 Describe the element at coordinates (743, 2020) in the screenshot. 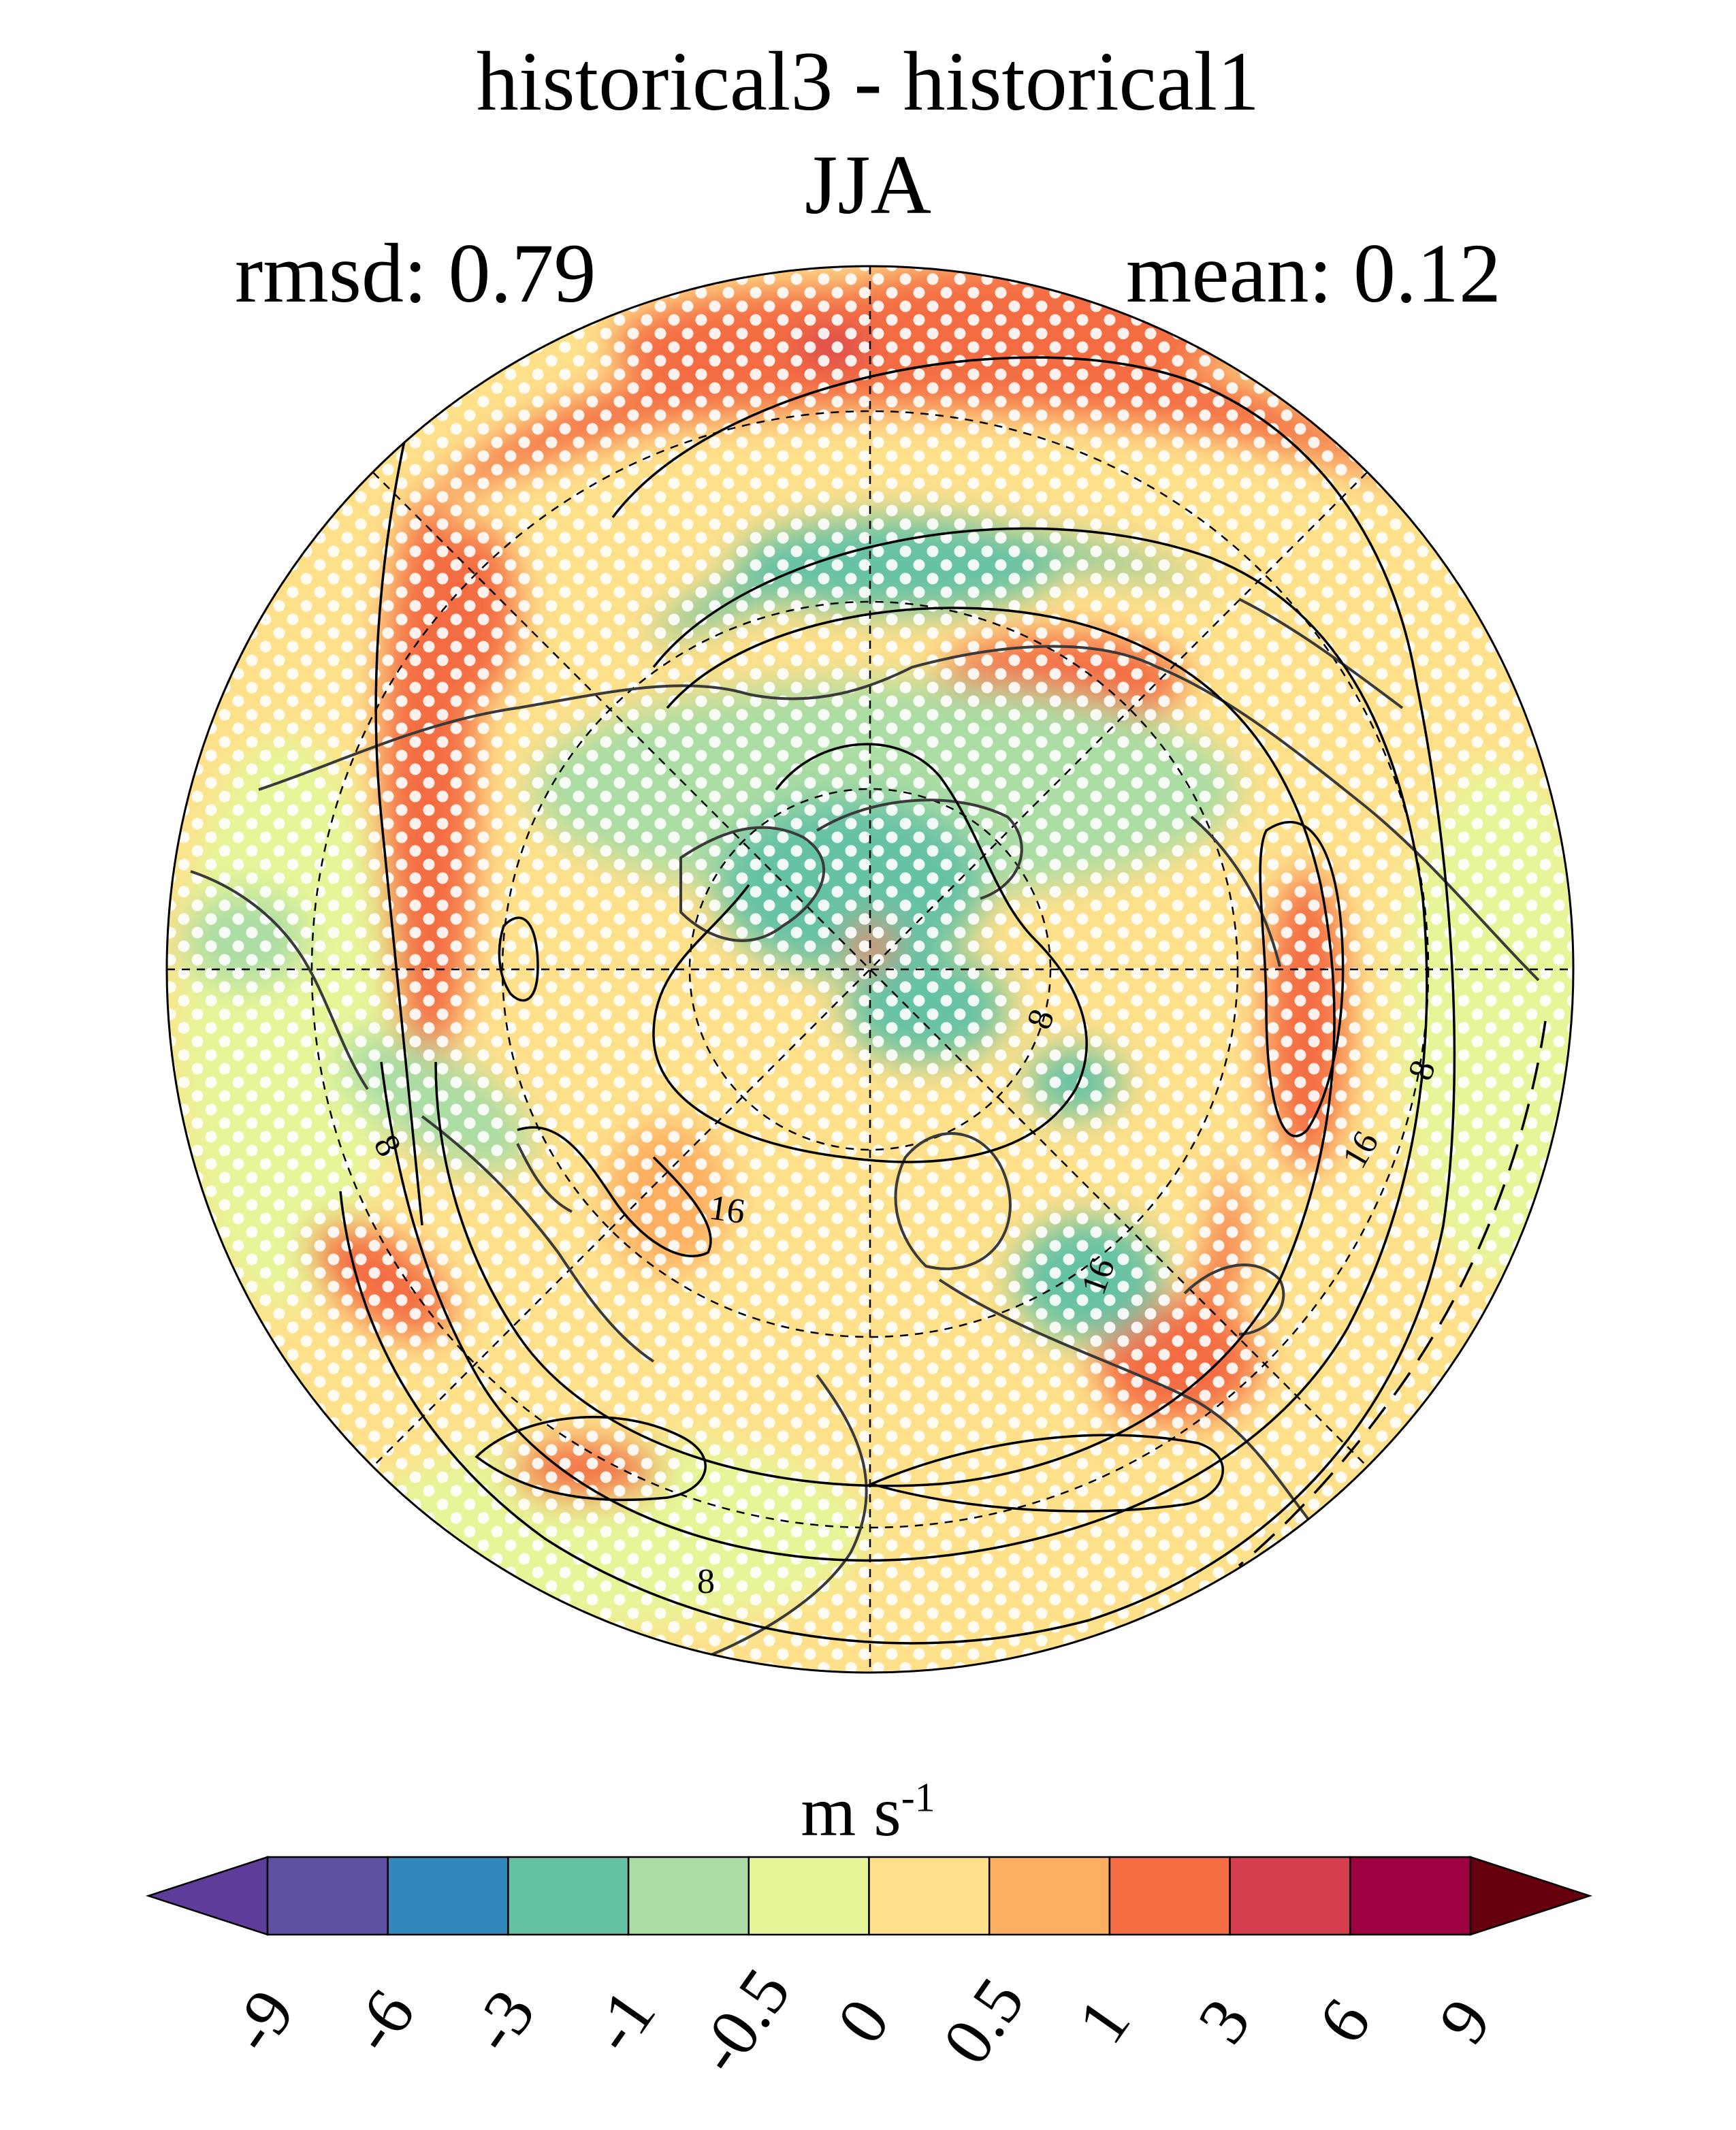

I see `colorbar-tick-label: -0.5` at that location.